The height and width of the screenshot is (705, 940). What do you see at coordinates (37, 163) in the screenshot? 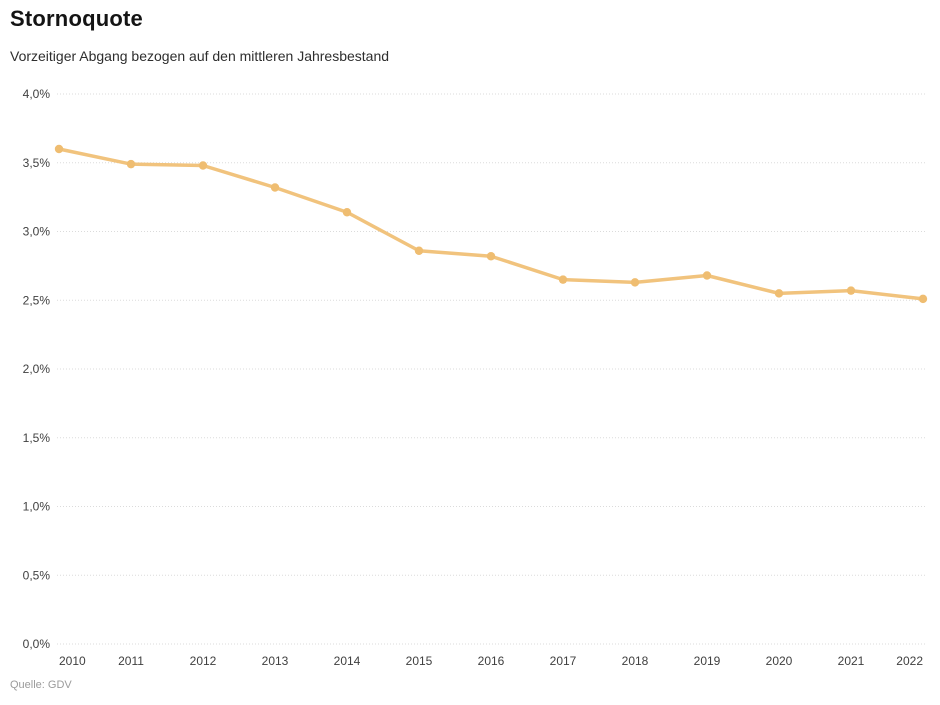
I see `y-tick-label: 3,5%` at bounding box center [37, 163].